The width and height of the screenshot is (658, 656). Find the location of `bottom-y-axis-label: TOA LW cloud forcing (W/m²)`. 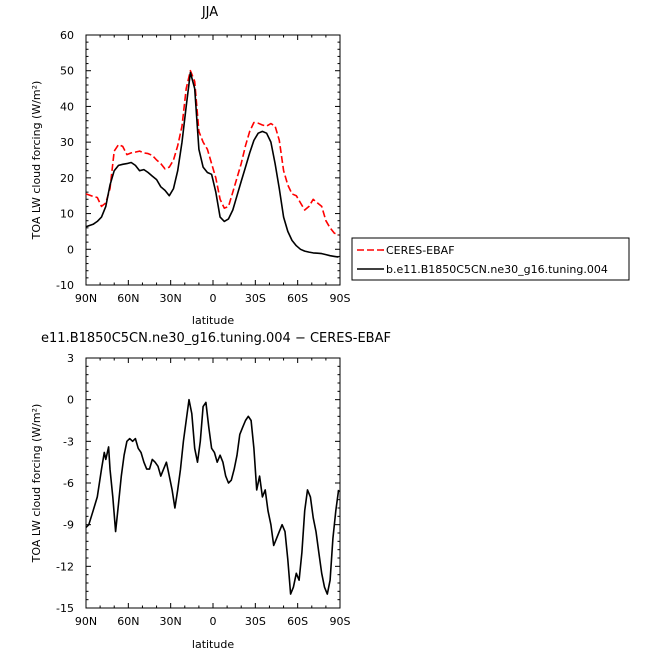

bottom-y-axis-label: TOA LW cloud forcing (W/m²) is located at coordinates (36, 484).